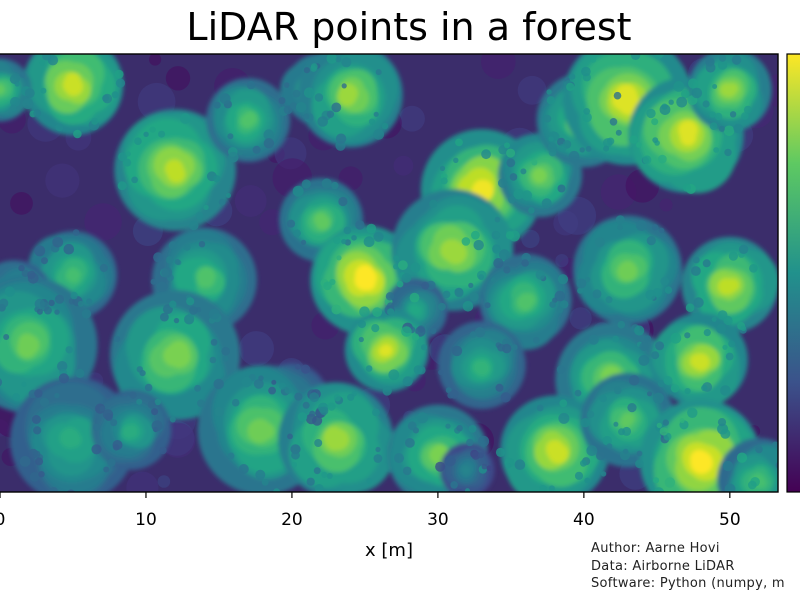 This screenshot has height=600, width=800. I want to click on credit-author: Author: Aarne Hovi, so click(655, 548).